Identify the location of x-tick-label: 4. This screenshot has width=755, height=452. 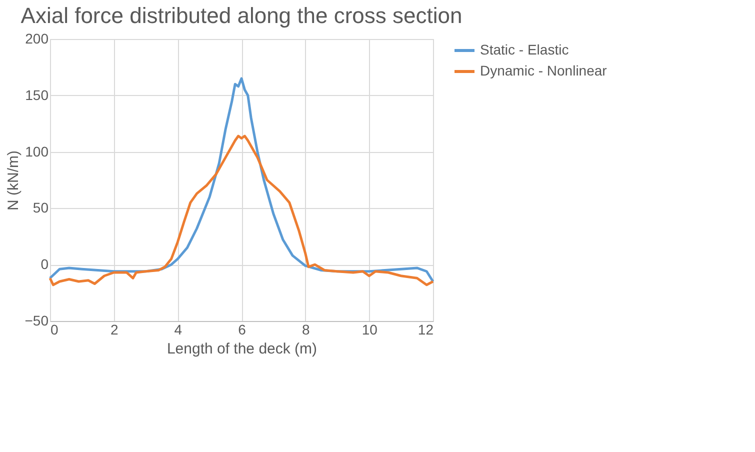
(178, 330).